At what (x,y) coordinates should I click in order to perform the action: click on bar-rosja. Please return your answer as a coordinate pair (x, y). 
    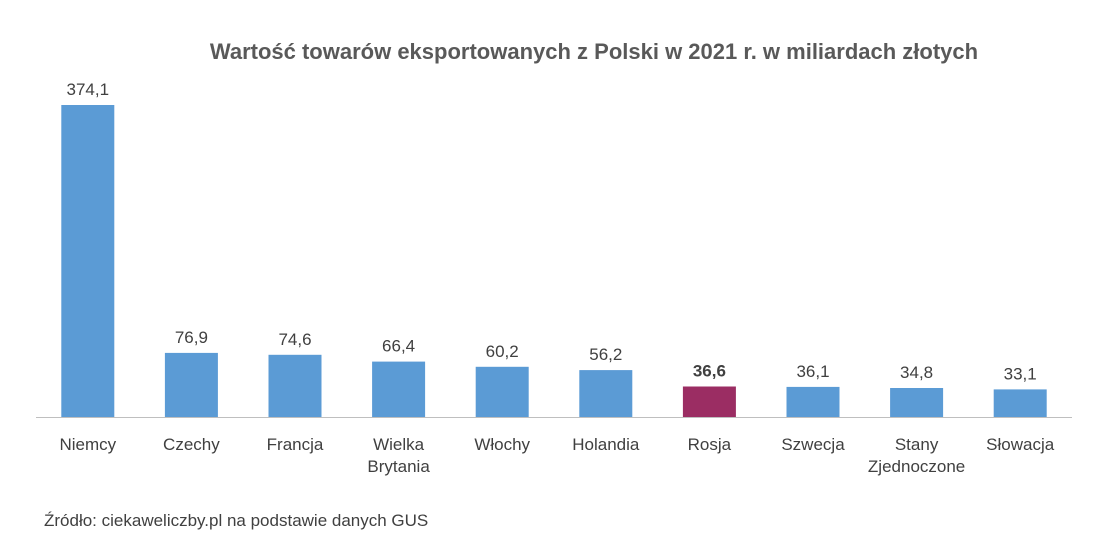
    Looking at the image, I should click on (709, 401).